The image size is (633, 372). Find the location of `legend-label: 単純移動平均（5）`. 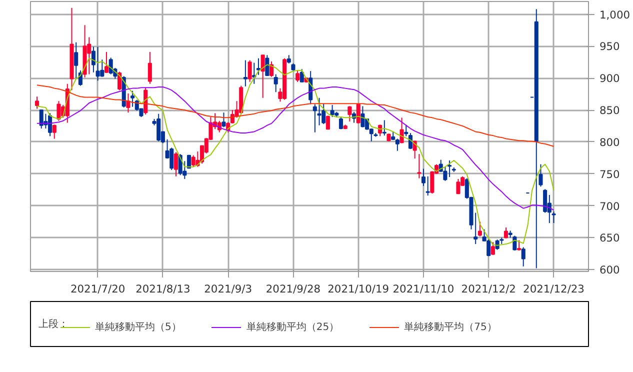

legend-label: 単純移動平均（5） is located at coordinates (138, 327).